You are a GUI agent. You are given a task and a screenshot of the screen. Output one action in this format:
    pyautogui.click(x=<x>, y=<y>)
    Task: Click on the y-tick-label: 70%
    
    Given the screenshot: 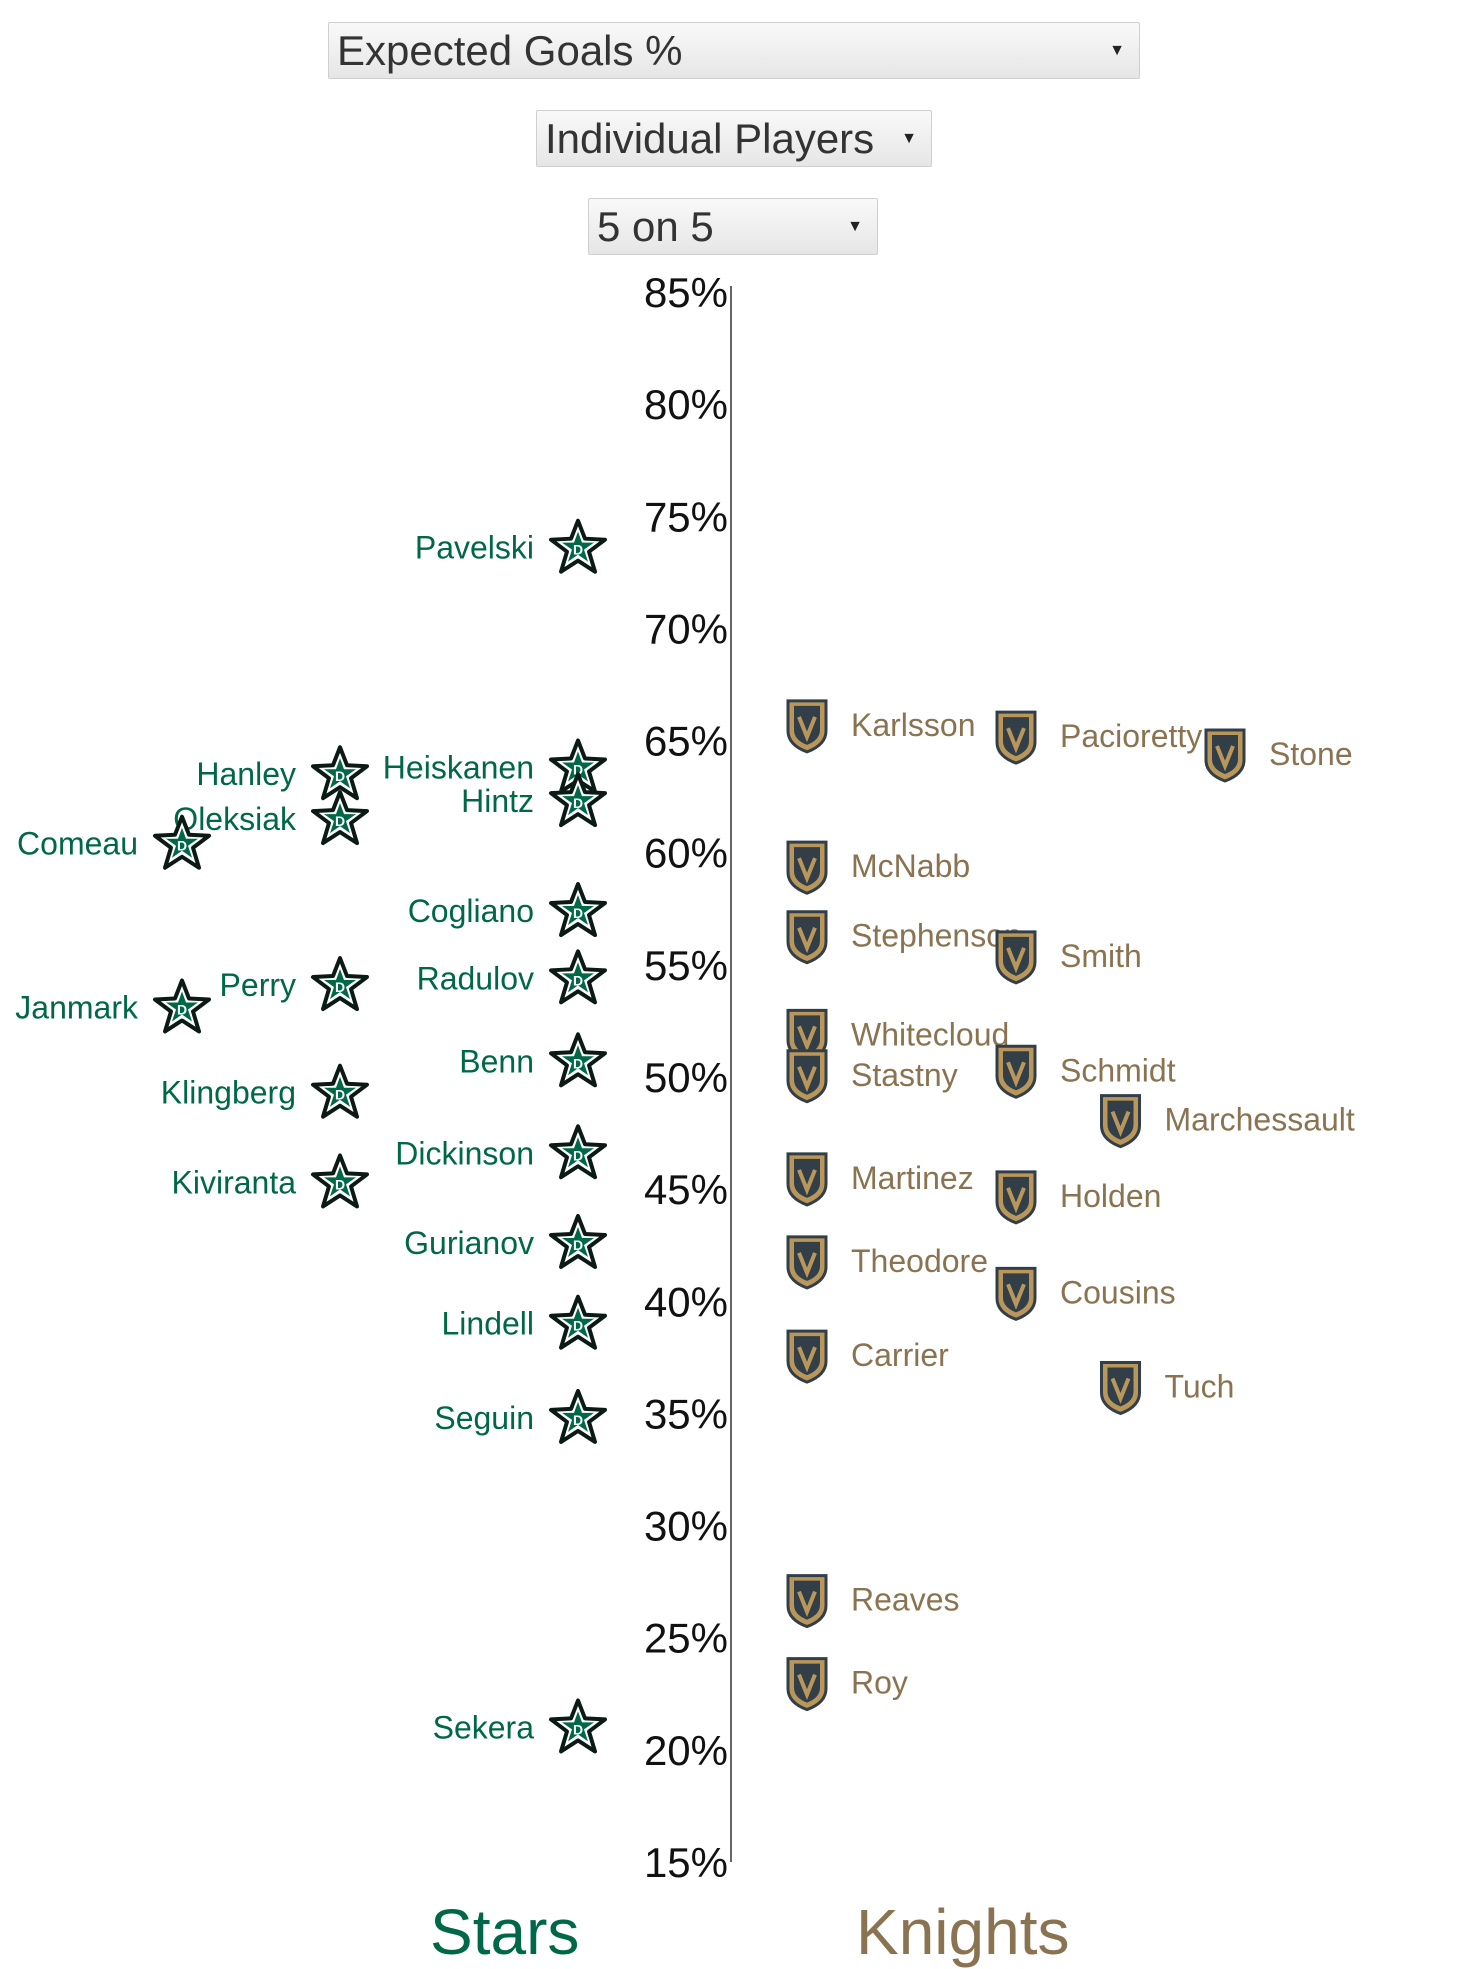 What is the action you would take?
    pyautogui.click(x=686, y=628)
    